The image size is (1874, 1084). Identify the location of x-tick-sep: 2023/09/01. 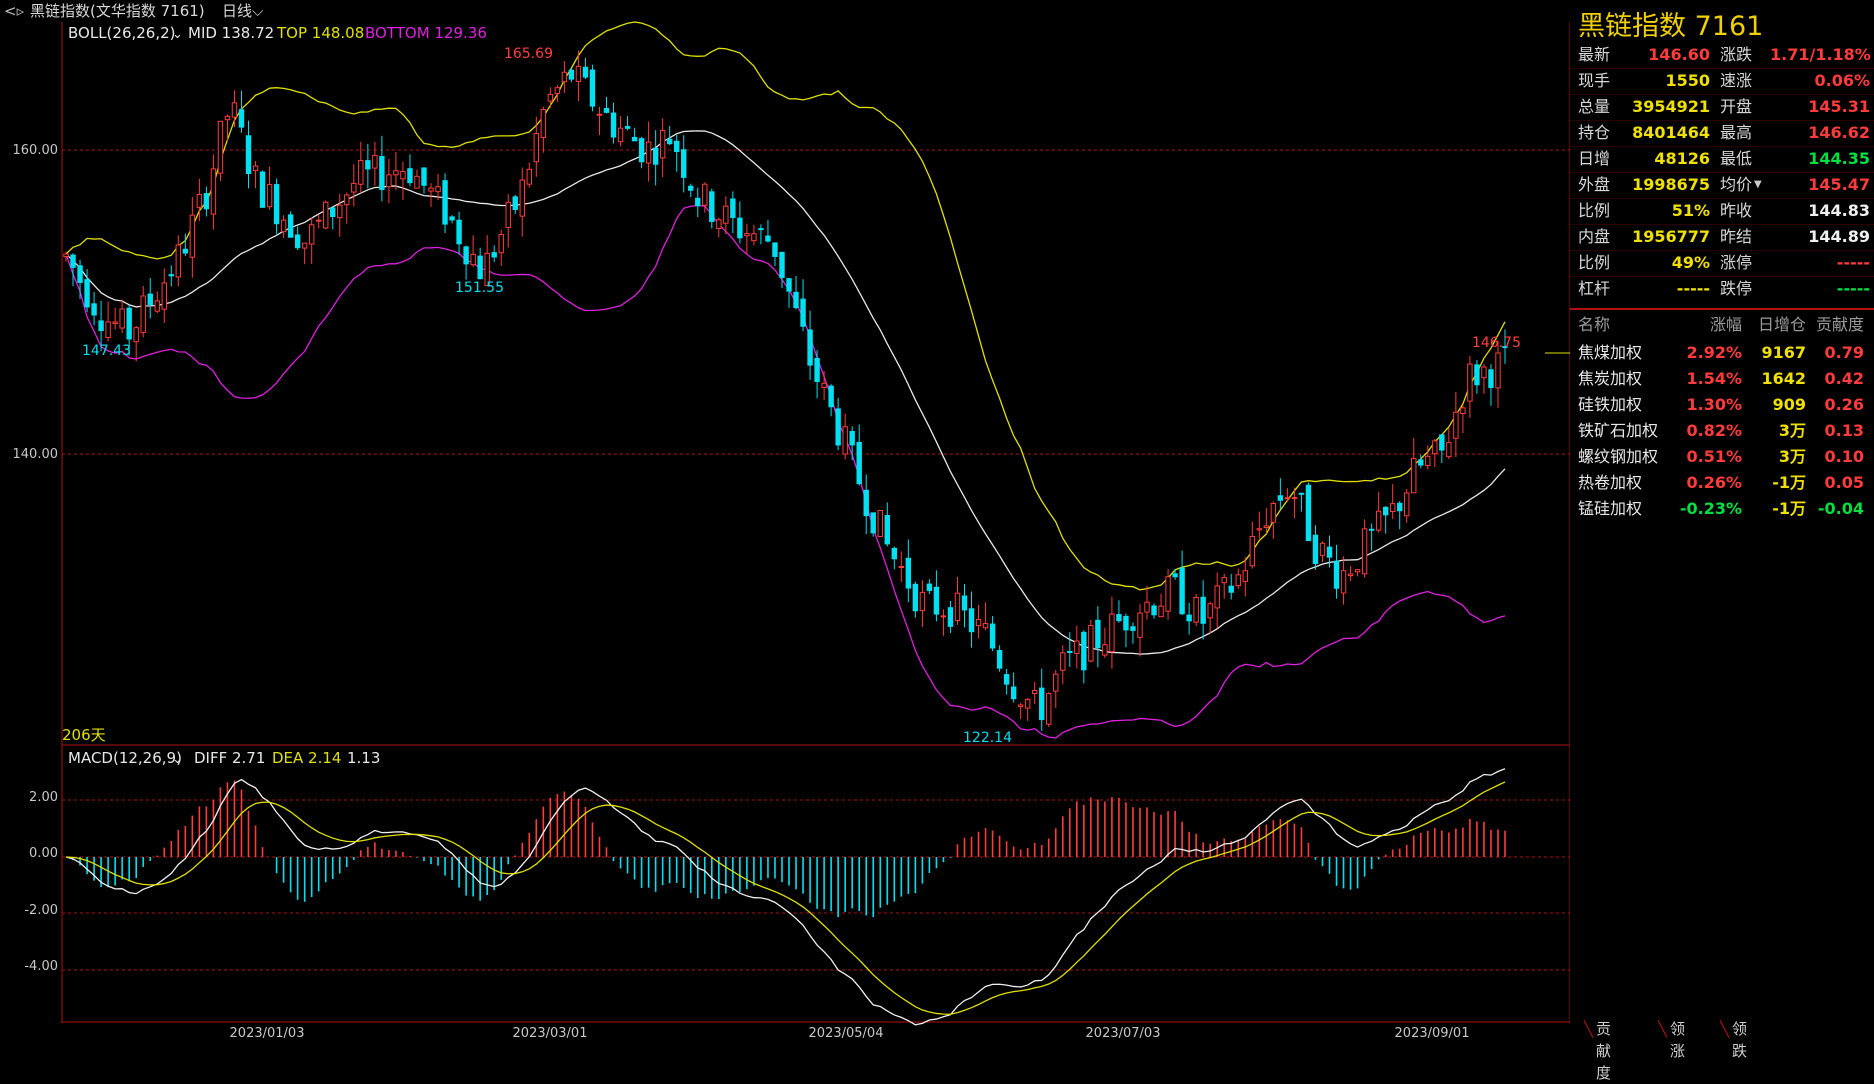
(1432, 1033).